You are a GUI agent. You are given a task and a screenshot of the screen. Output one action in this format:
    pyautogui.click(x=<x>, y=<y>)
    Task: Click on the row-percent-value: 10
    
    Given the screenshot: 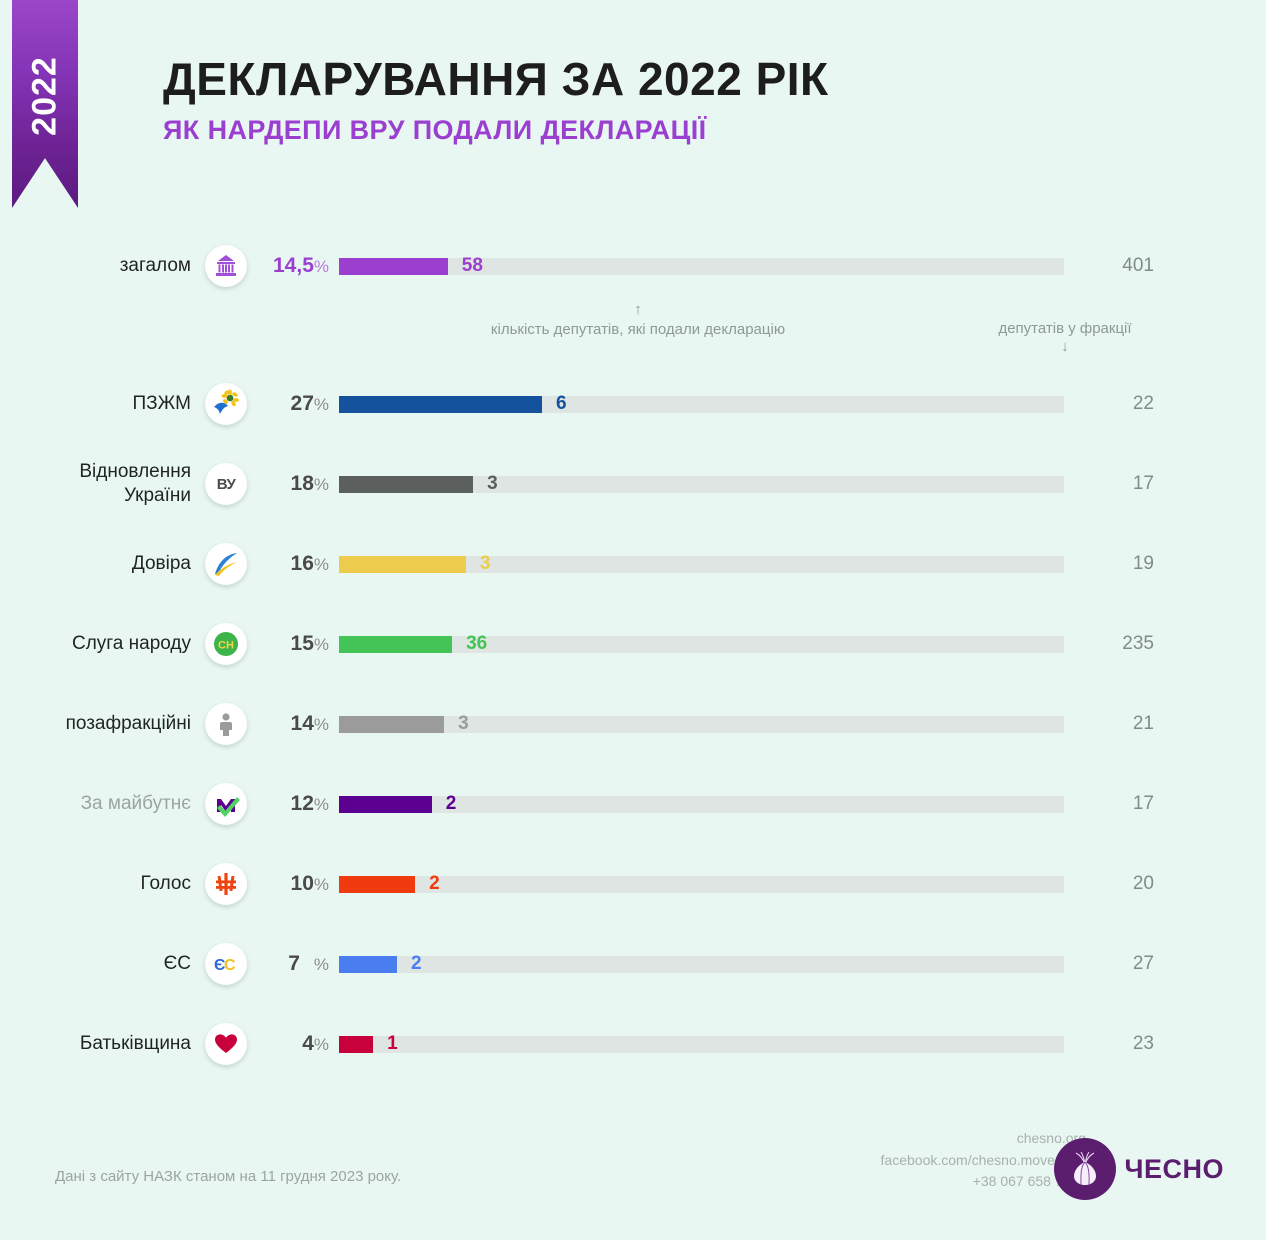 What is the action you would take?
    pyautogui.click(x=302, y=883)
    